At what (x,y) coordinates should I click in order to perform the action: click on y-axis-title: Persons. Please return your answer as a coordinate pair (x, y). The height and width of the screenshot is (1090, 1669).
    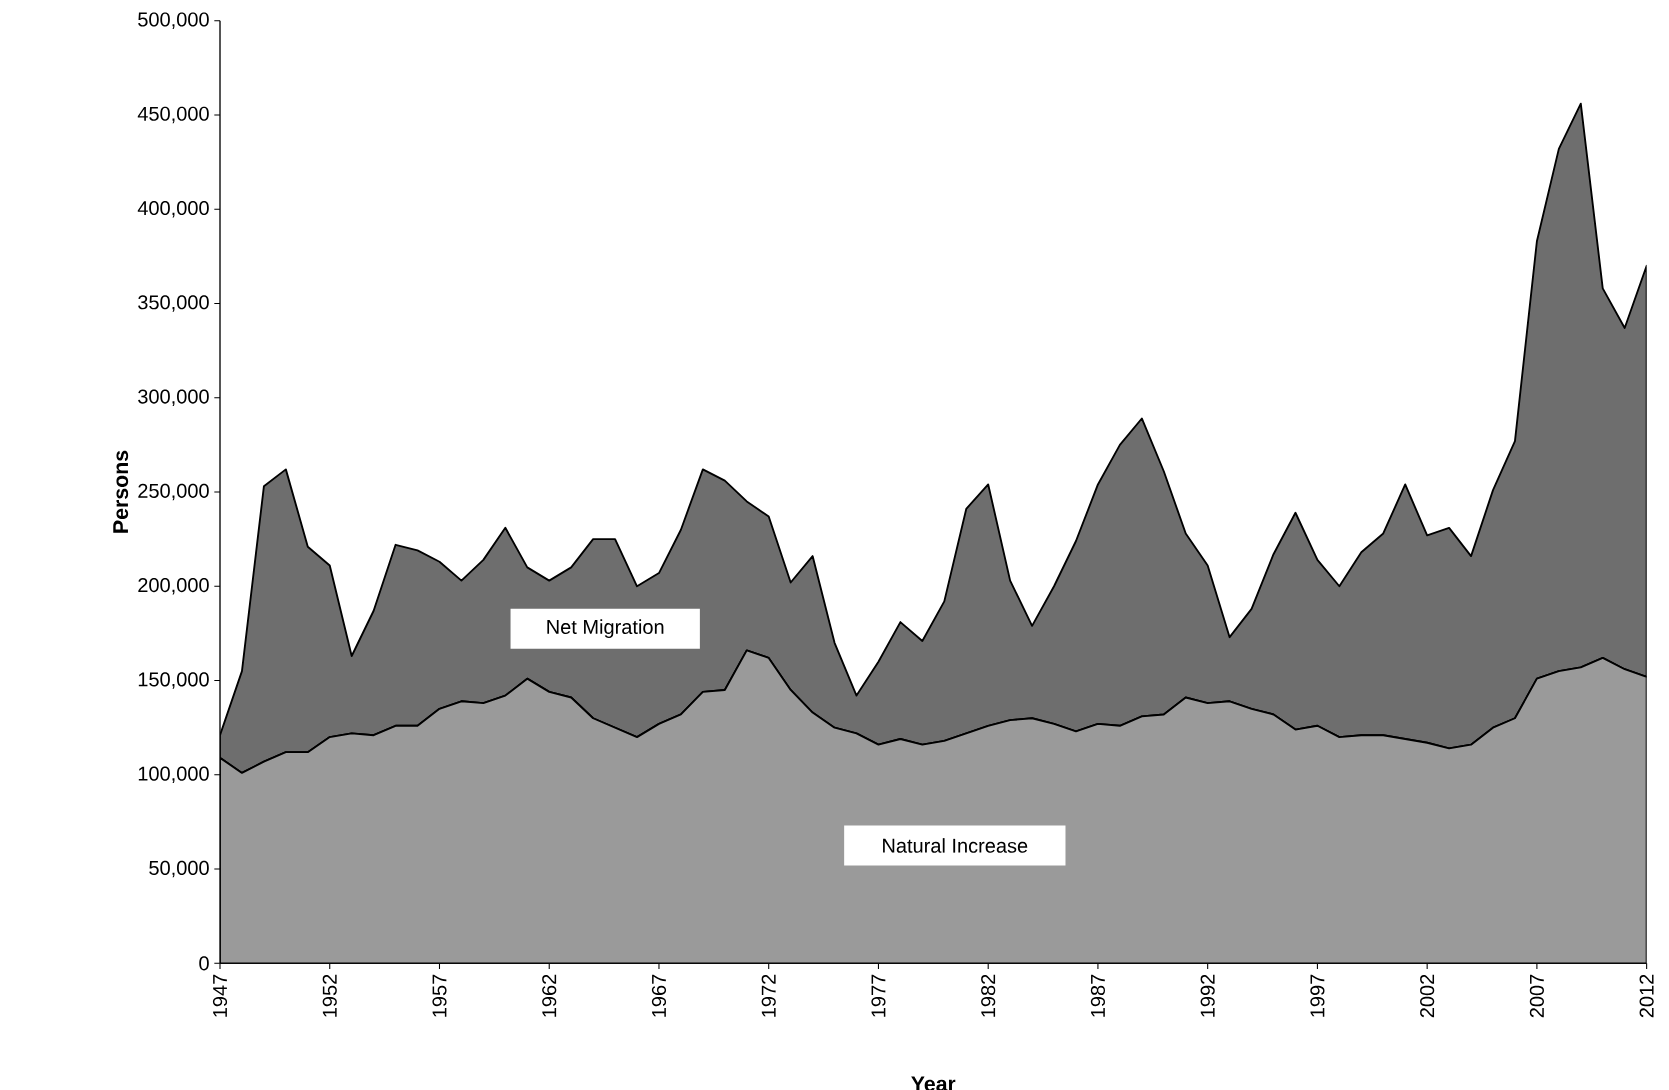
    Looking at the image, I should click on (121, 491).